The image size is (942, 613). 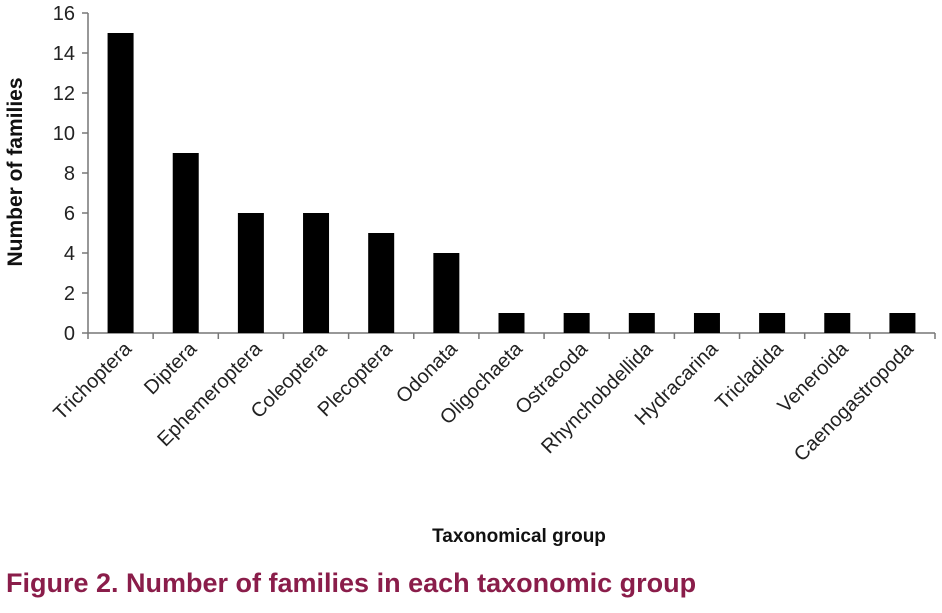 What do you see at coordinates (69, 334) in the screenshot?
I see `y-tick-label: 0` at bounding box center [69, 334].